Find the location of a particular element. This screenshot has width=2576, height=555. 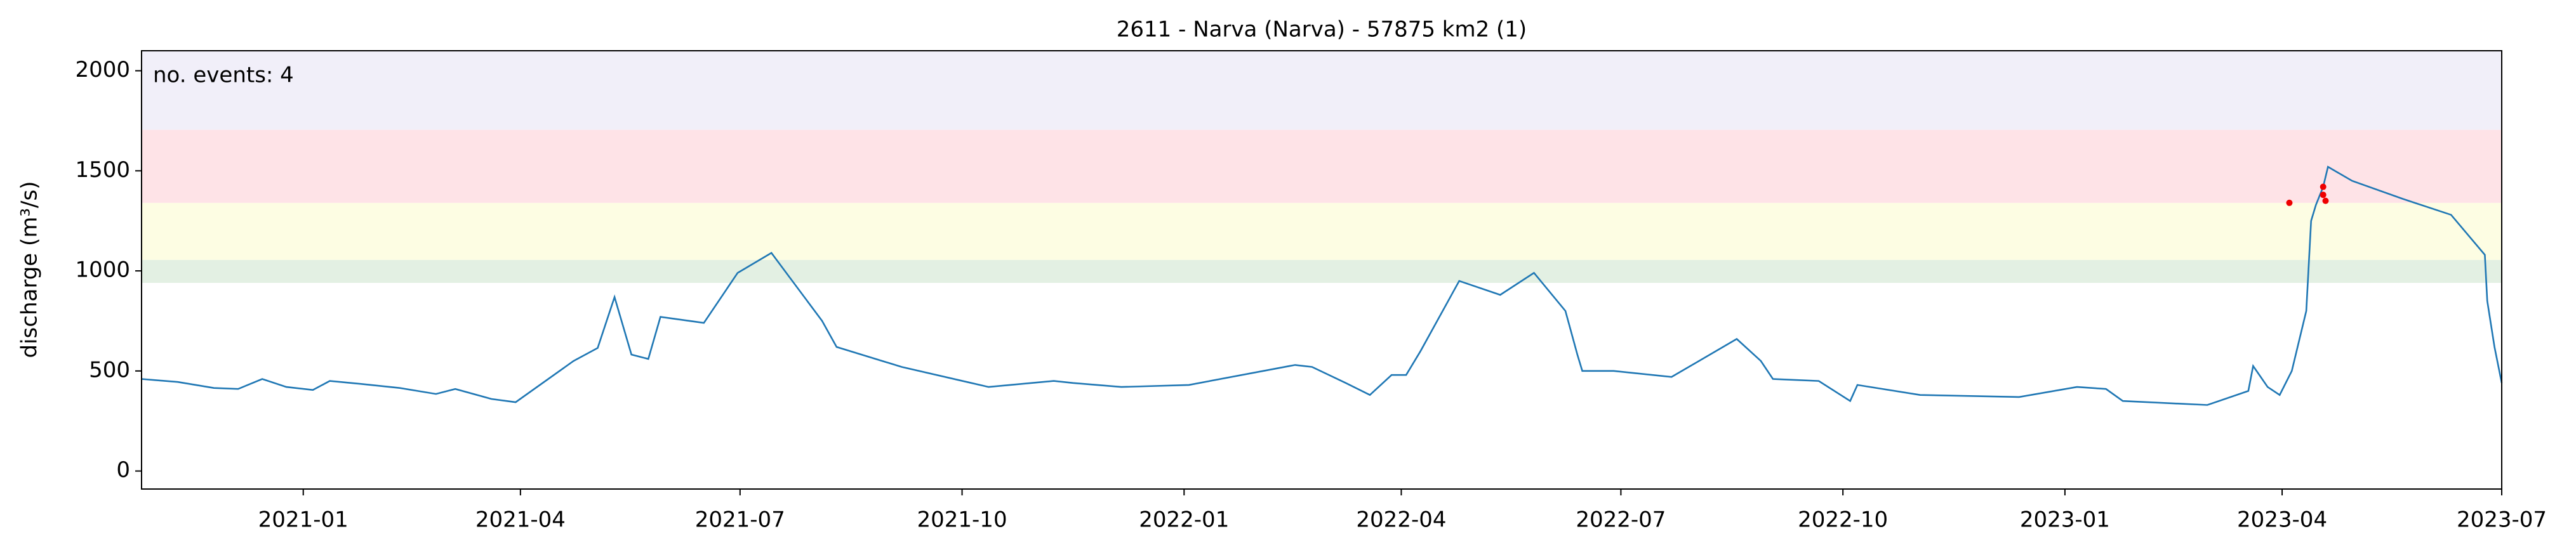

x-tick-label: 2023-01 is located at coordinates (2065, 520).